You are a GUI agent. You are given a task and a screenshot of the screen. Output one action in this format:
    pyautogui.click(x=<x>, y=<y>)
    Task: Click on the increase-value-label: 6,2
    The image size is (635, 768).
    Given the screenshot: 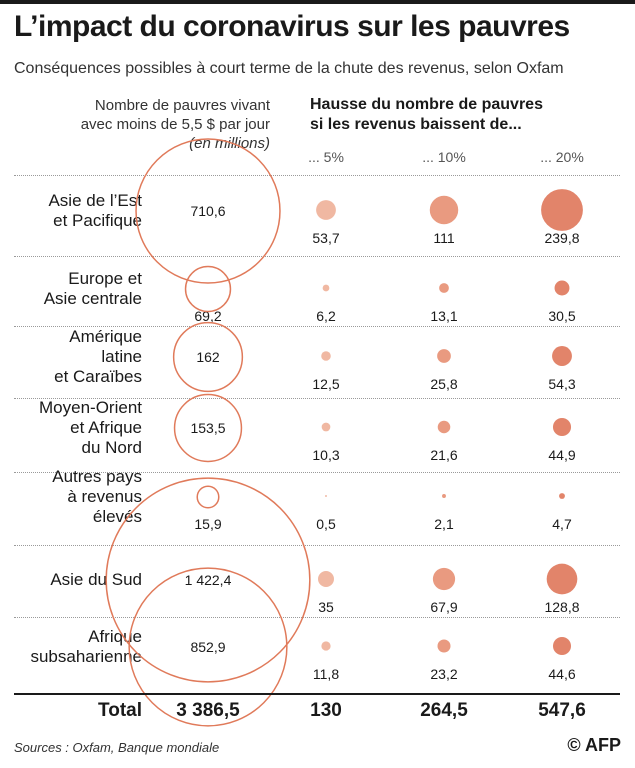 What is the action you would take?
    pyautogui.click(x=326, y=316)
    